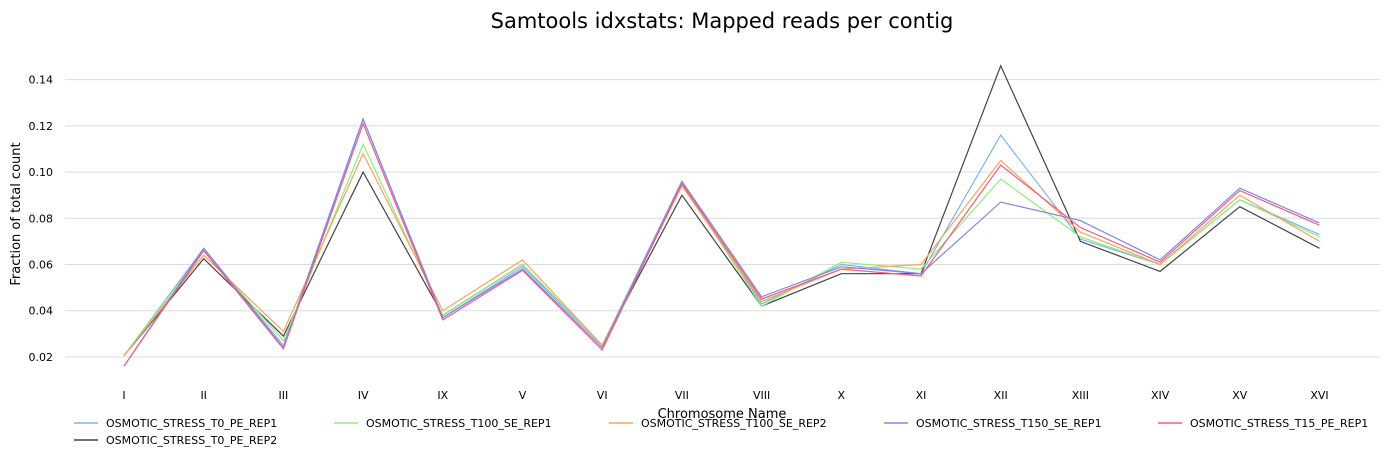 This screenshot has height=460, width=1389. I want to click on x-tick-label: XVI, so click(1319, 395).